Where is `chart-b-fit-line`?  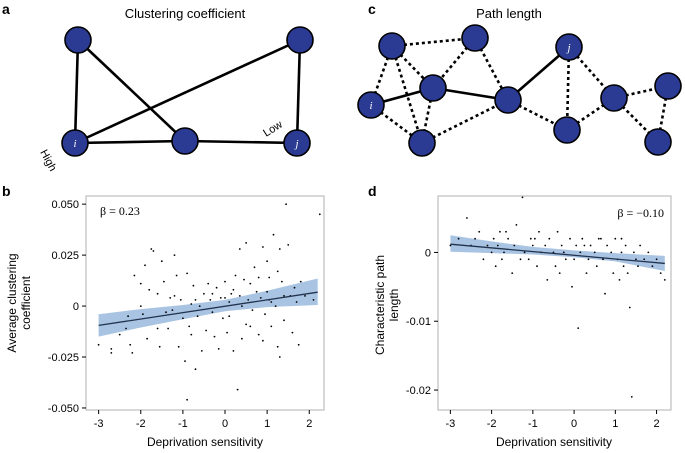
chart-b-fit-line is located at coordinates (208, 309).